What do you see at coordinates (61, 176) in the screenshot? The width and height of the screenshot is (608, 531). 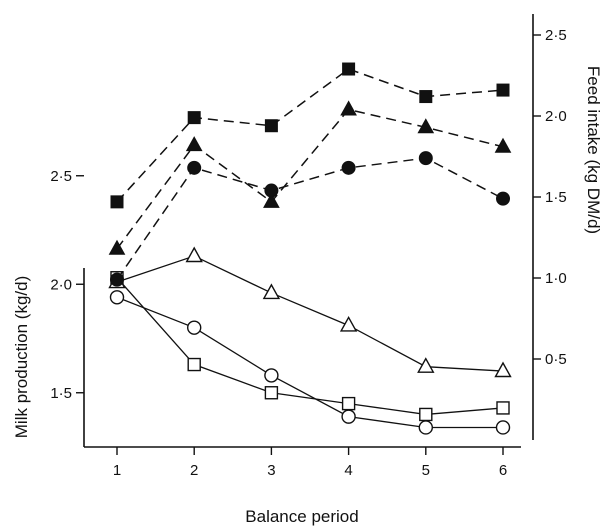 I see `left-y-tick-label: 2·5` at bounding box center [61, 176].